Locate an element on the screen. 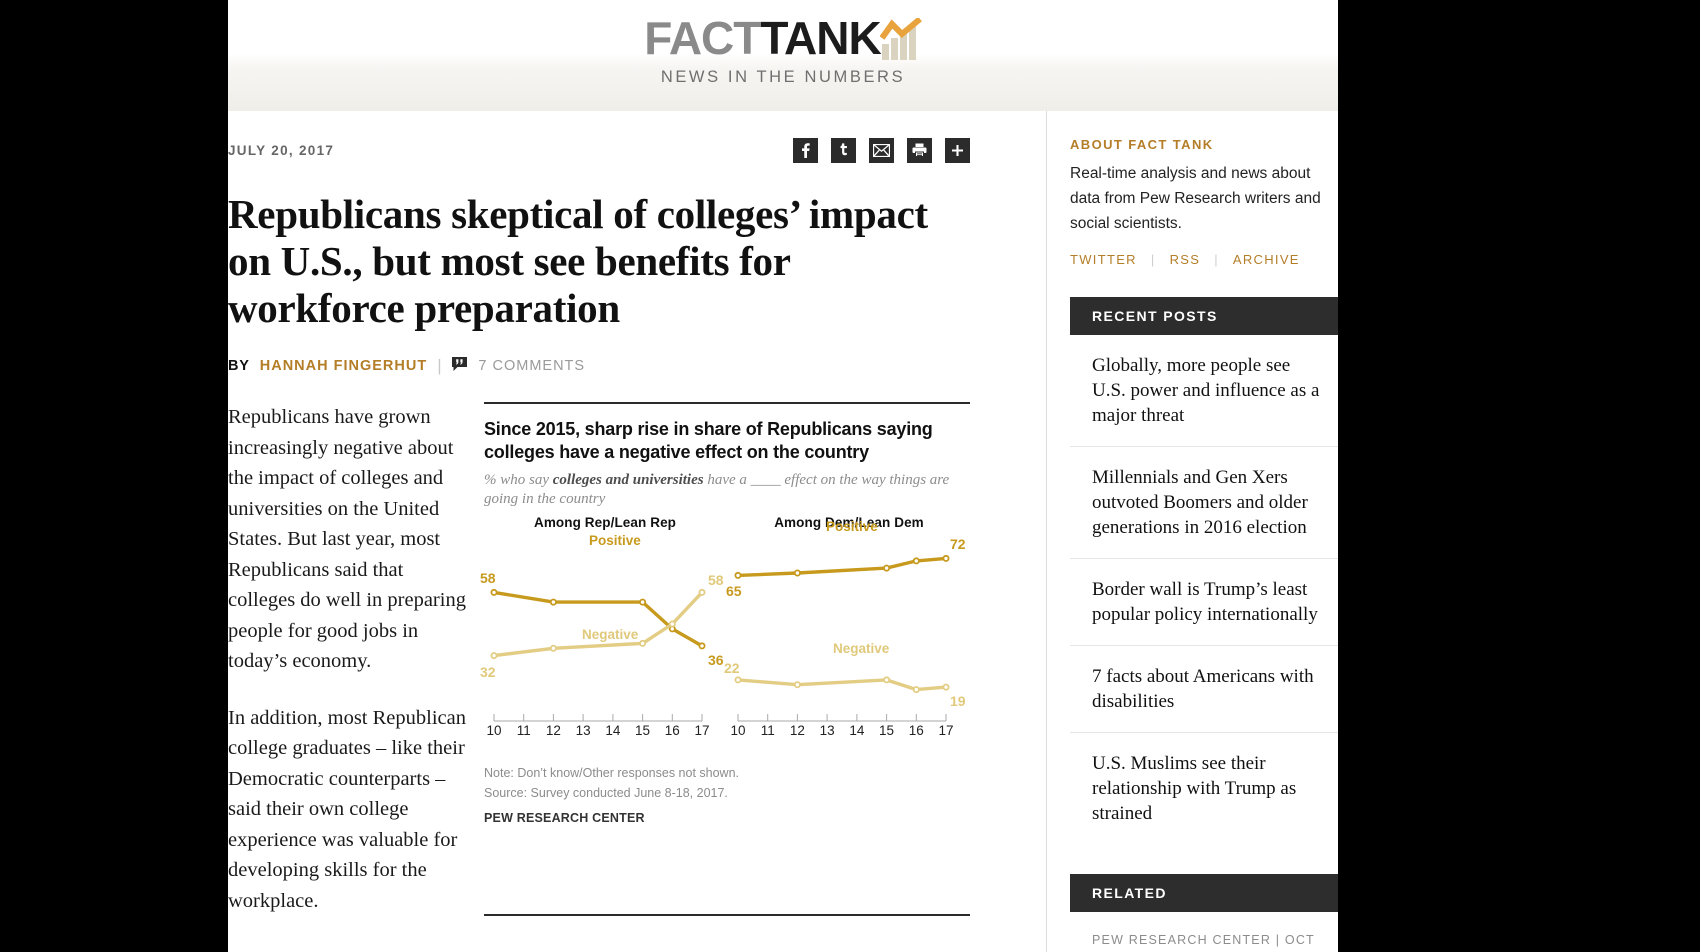 The image size is (1700, 952). value-label-negative-start: 22 is located at coordinates (732, 667).